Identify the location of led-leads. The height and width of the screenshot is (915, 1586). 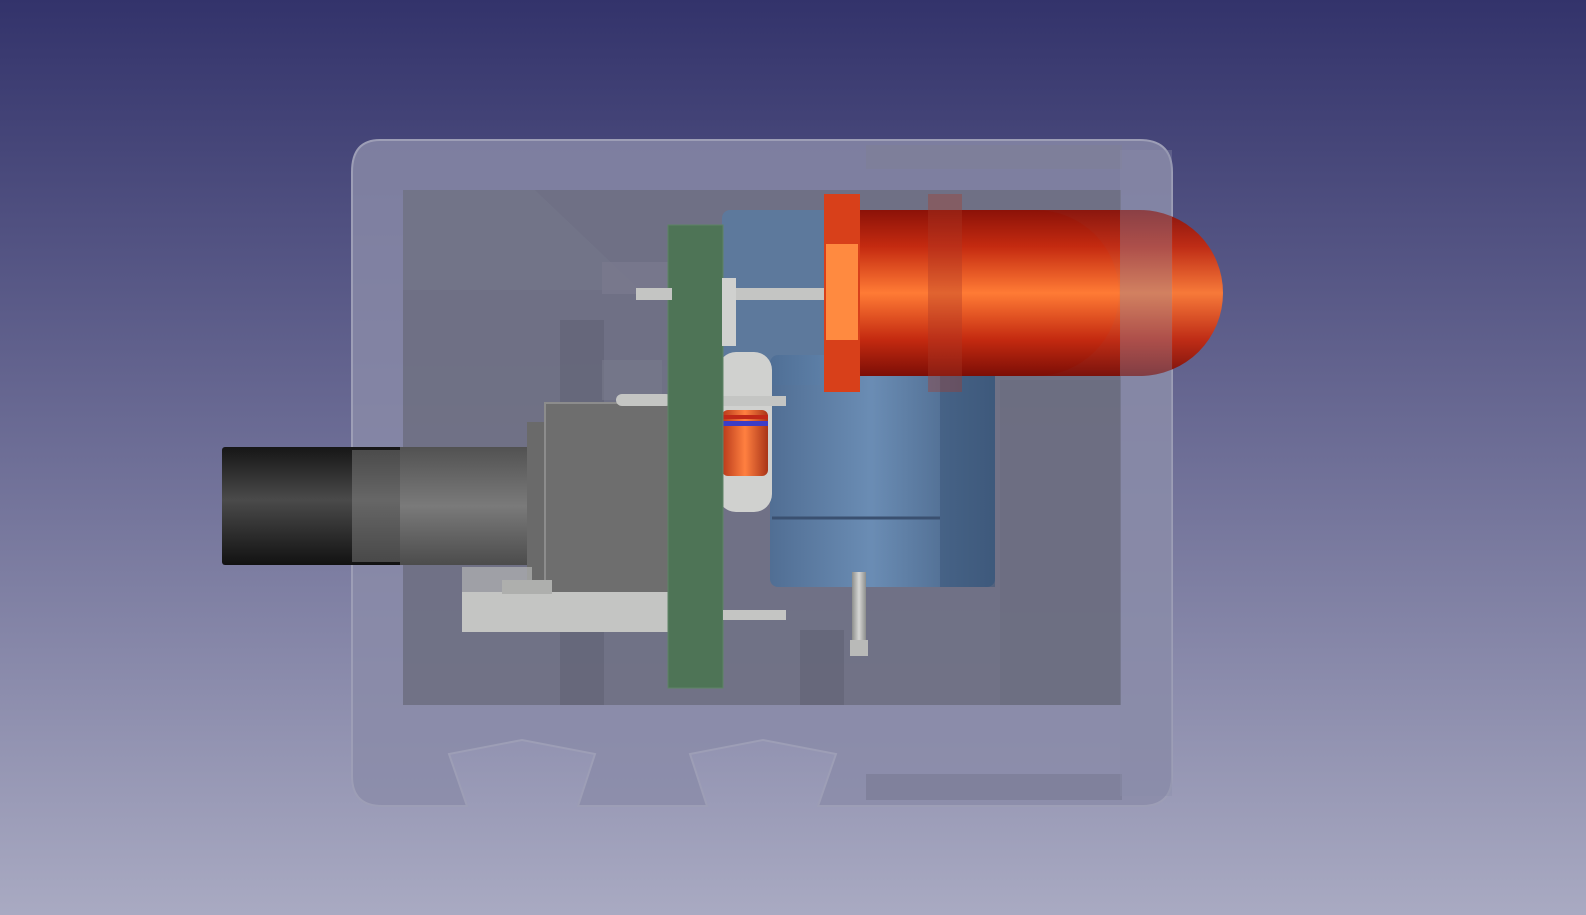
(731, 449).